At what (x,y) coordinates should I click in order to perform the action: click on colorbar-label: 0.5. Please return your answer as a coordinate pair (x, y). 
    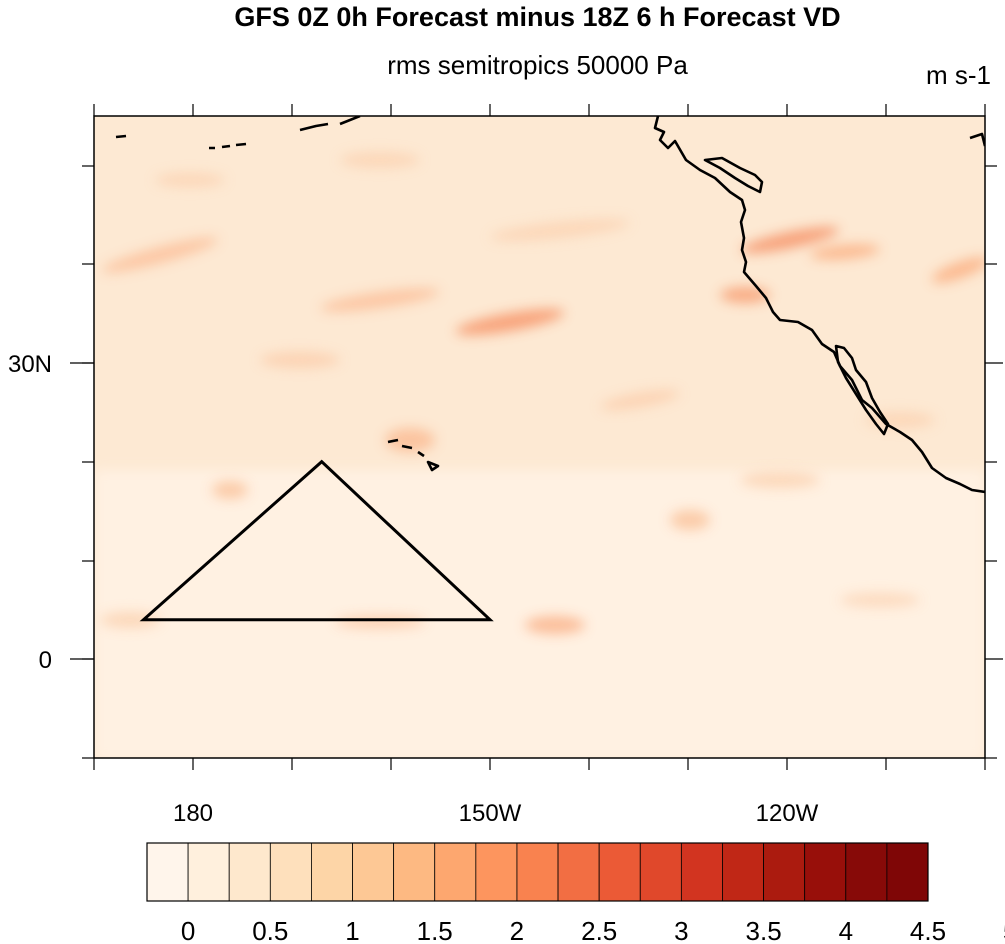
    Looking at the image, I should click on (270, 930).